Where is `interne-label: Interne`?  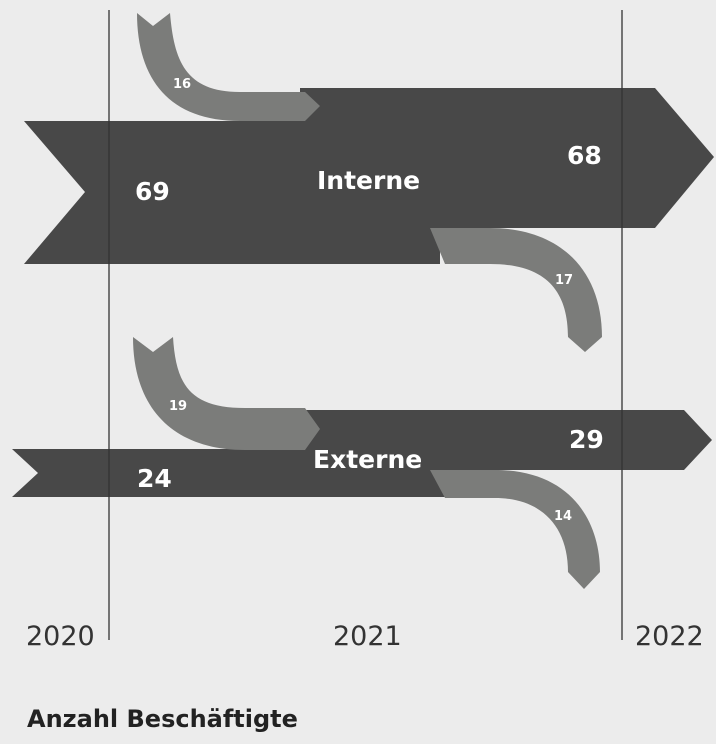 interne-label: Interne is located at coordinates (368, 180).